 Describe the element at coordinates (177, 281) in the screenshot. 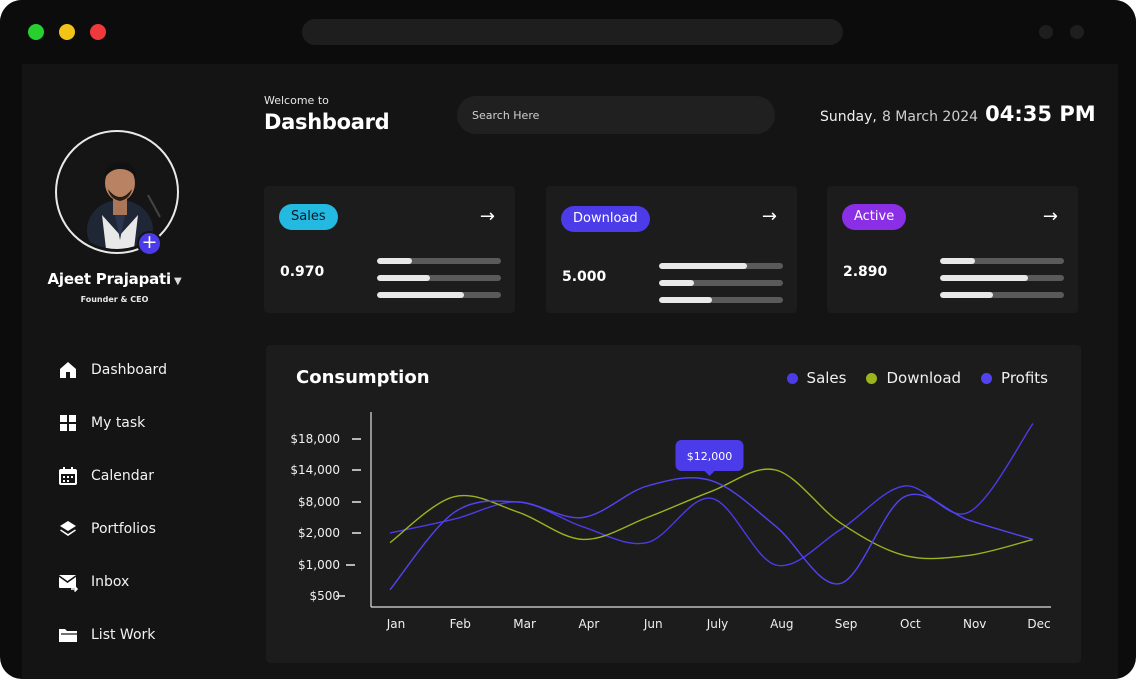

I see `chevron-down-icon: ▼` at that location.